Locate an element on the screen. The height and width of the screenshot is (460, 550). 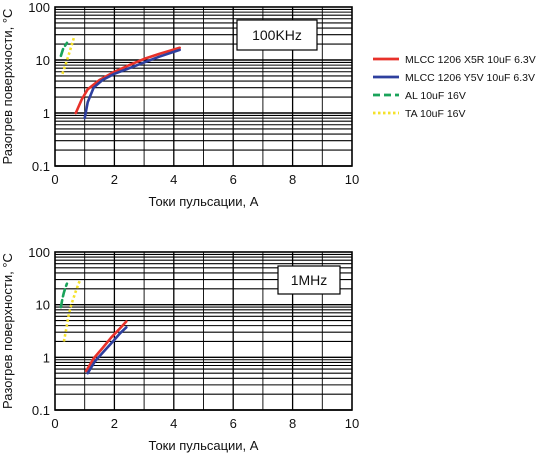
legend-label-2: MLCC 1206 Y5V 10uF 6.3V is located at coordinates (470, 78).